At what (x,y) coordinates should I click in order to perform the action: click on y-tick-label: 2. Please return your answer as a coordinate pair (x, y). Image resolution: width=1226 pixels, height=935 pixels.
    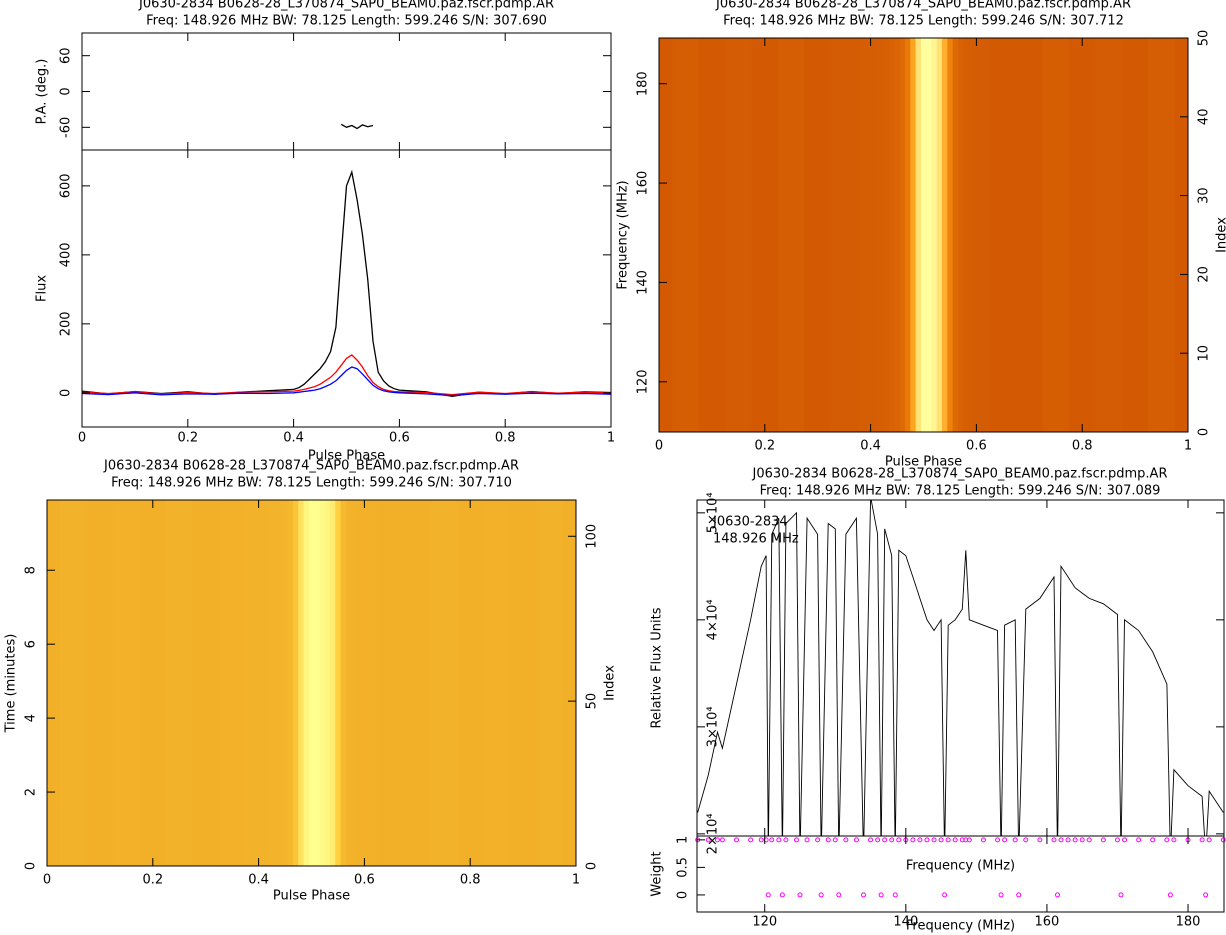
    Looking at the image, I should click on (31, 792).